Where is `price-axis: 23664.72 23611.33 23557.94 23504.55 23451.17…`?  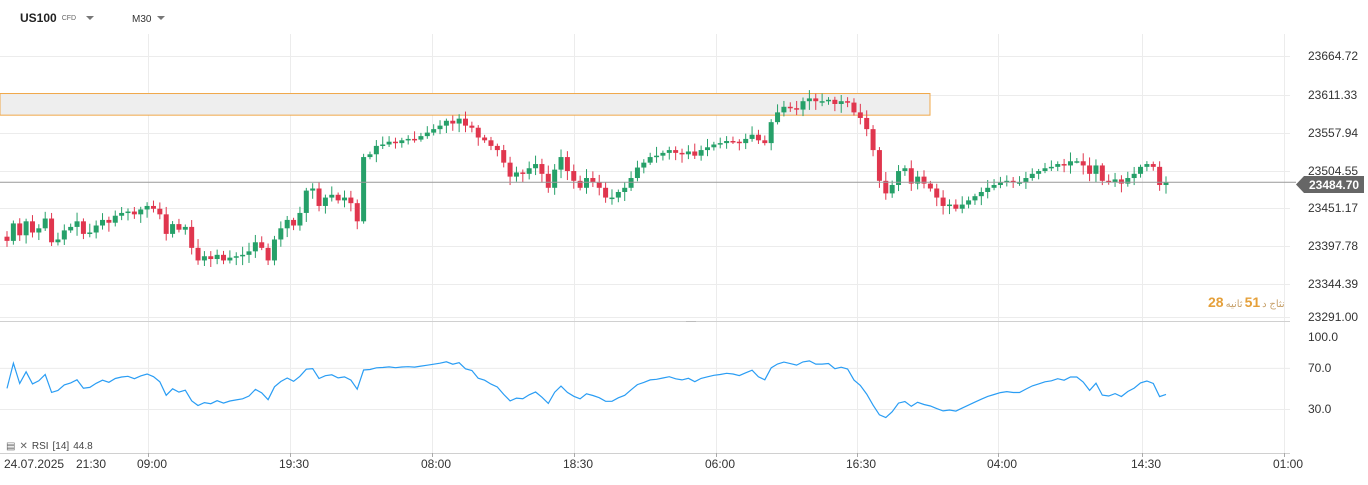 price-axis: 23664.72 23611.33 23557.94 23504.55 23451.17… is located at coordinates (1333, 186).